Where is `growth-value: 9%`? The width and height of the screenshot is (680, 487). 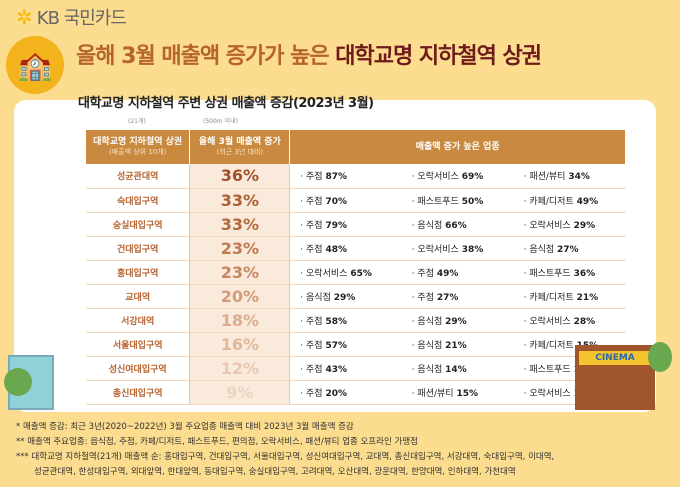 growth-value: 9% is located at coordinates (240, 392).